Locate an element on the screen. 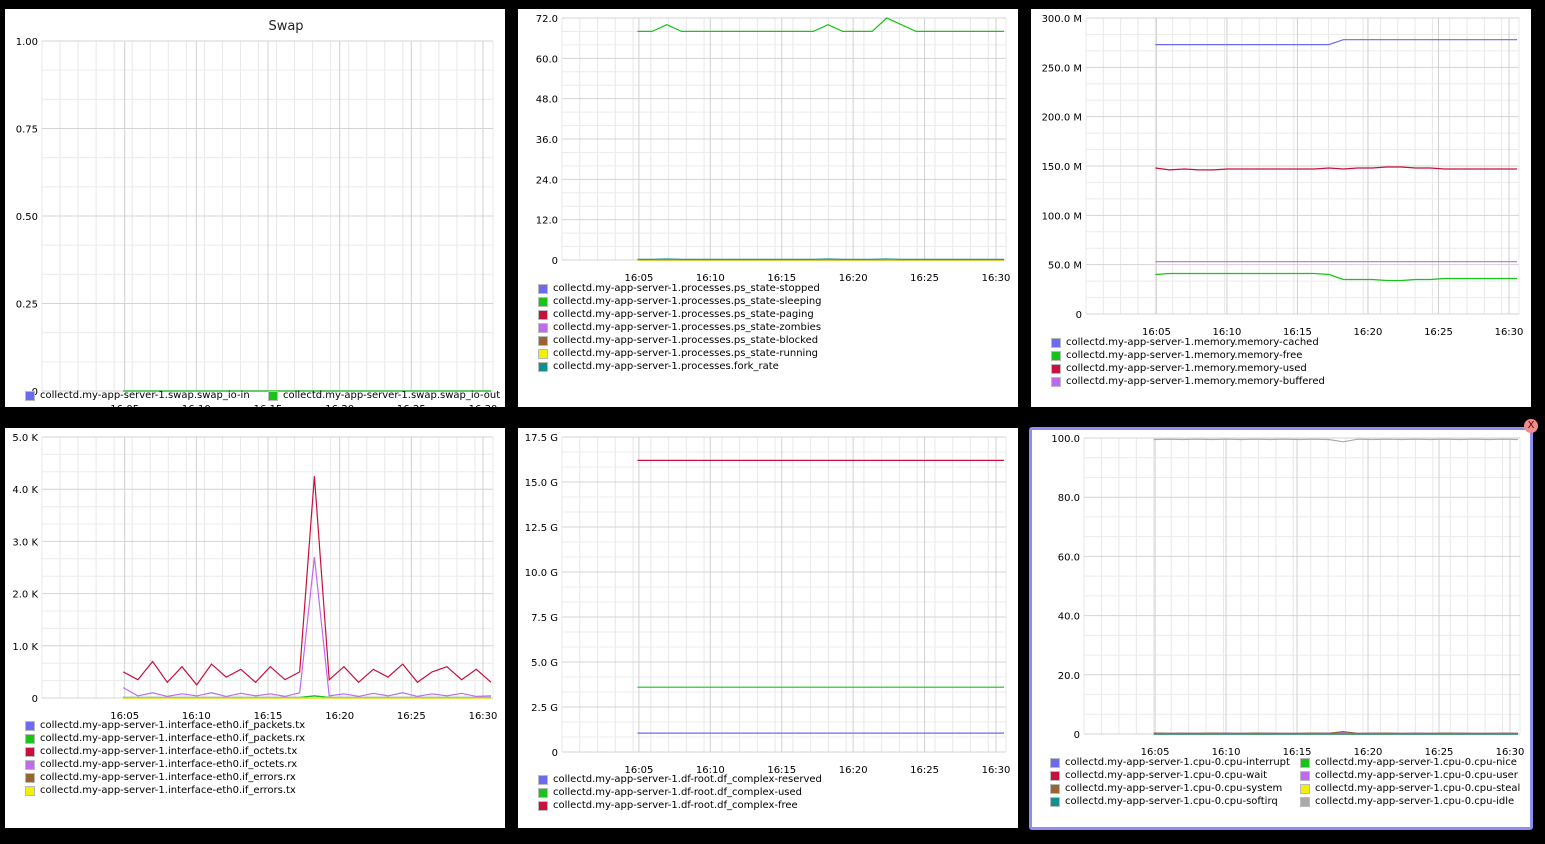 The width and height of the screenshot is (1545, 844). legend-item: collectd.my-app-server-1.cpu-0.cpu-user is located at coordinates (1409, 775).